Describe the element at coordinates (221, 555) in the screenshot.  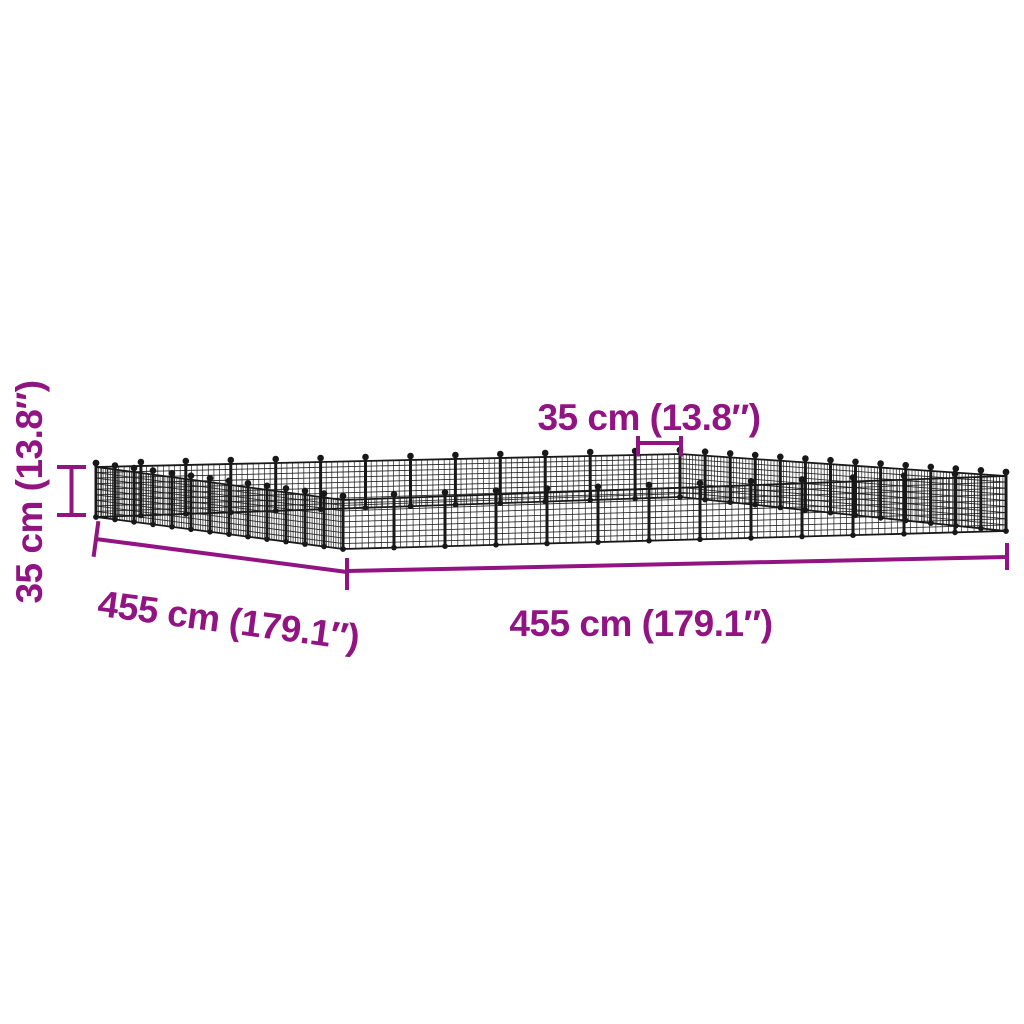
I see `left-side-dimension-line` at that location.